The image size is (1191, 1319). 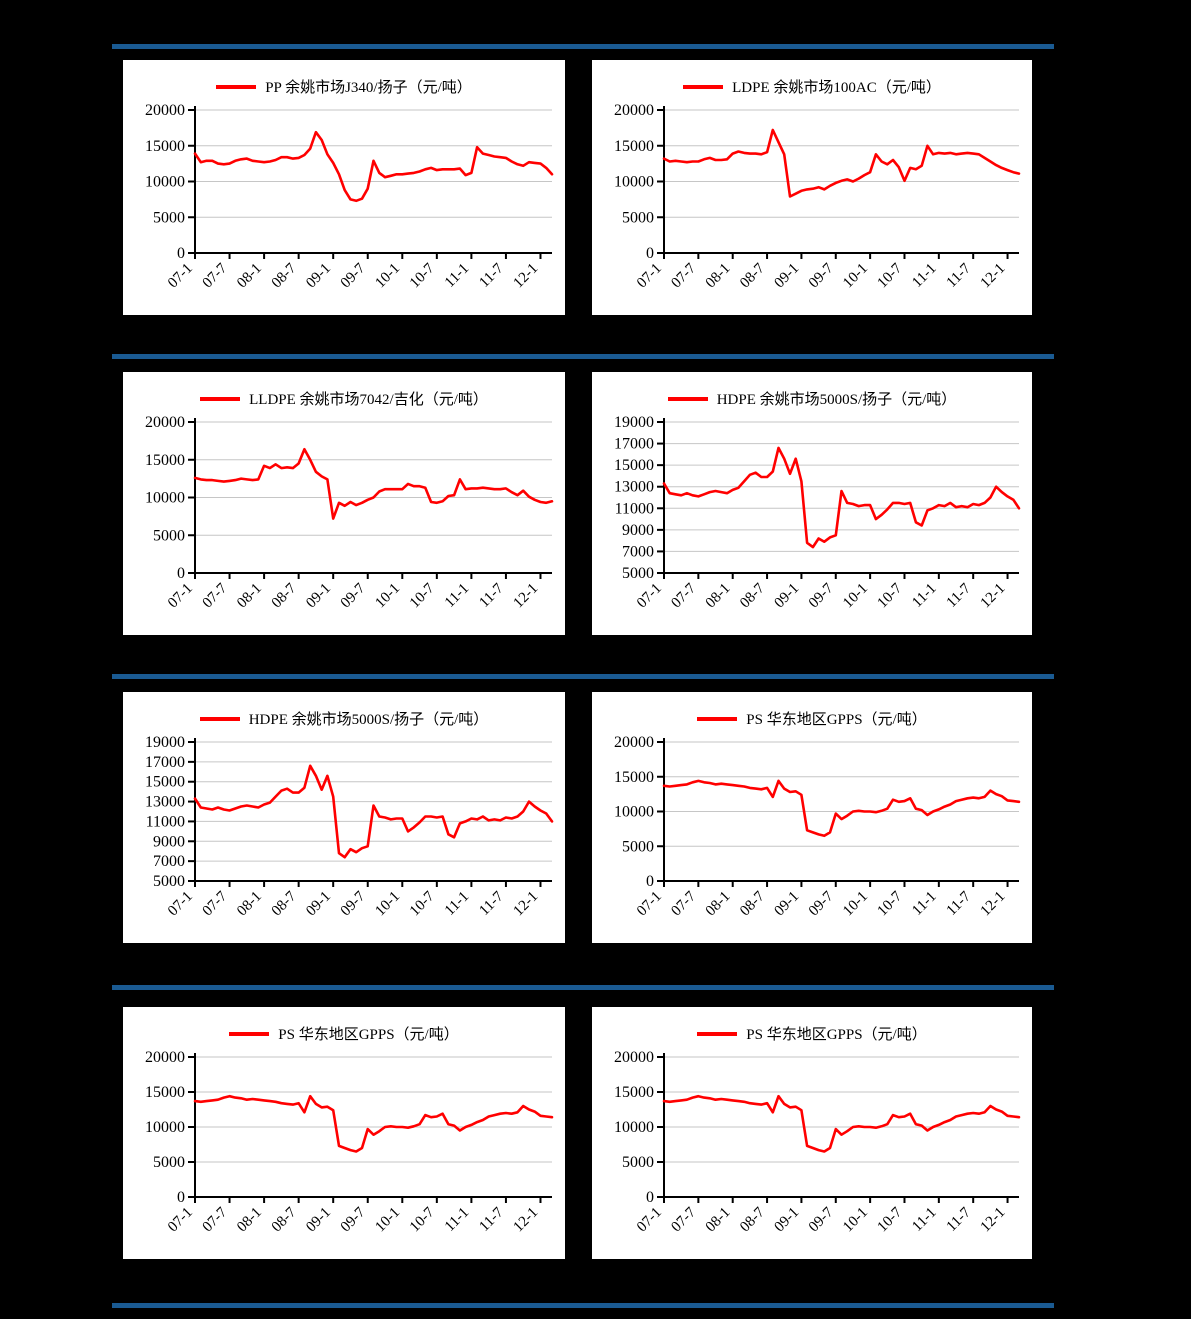 I want to click on y-tick-label: 19000, so click(x=634, y=422).